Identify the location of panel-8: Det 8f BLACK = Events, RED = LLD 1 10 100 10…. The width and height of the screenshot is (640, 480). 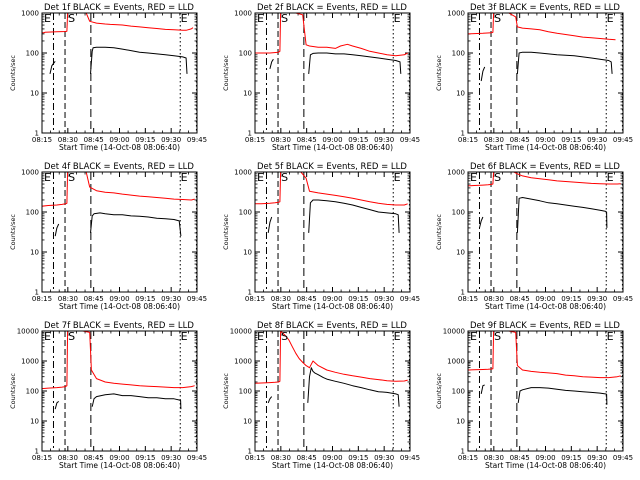
(321, 395).